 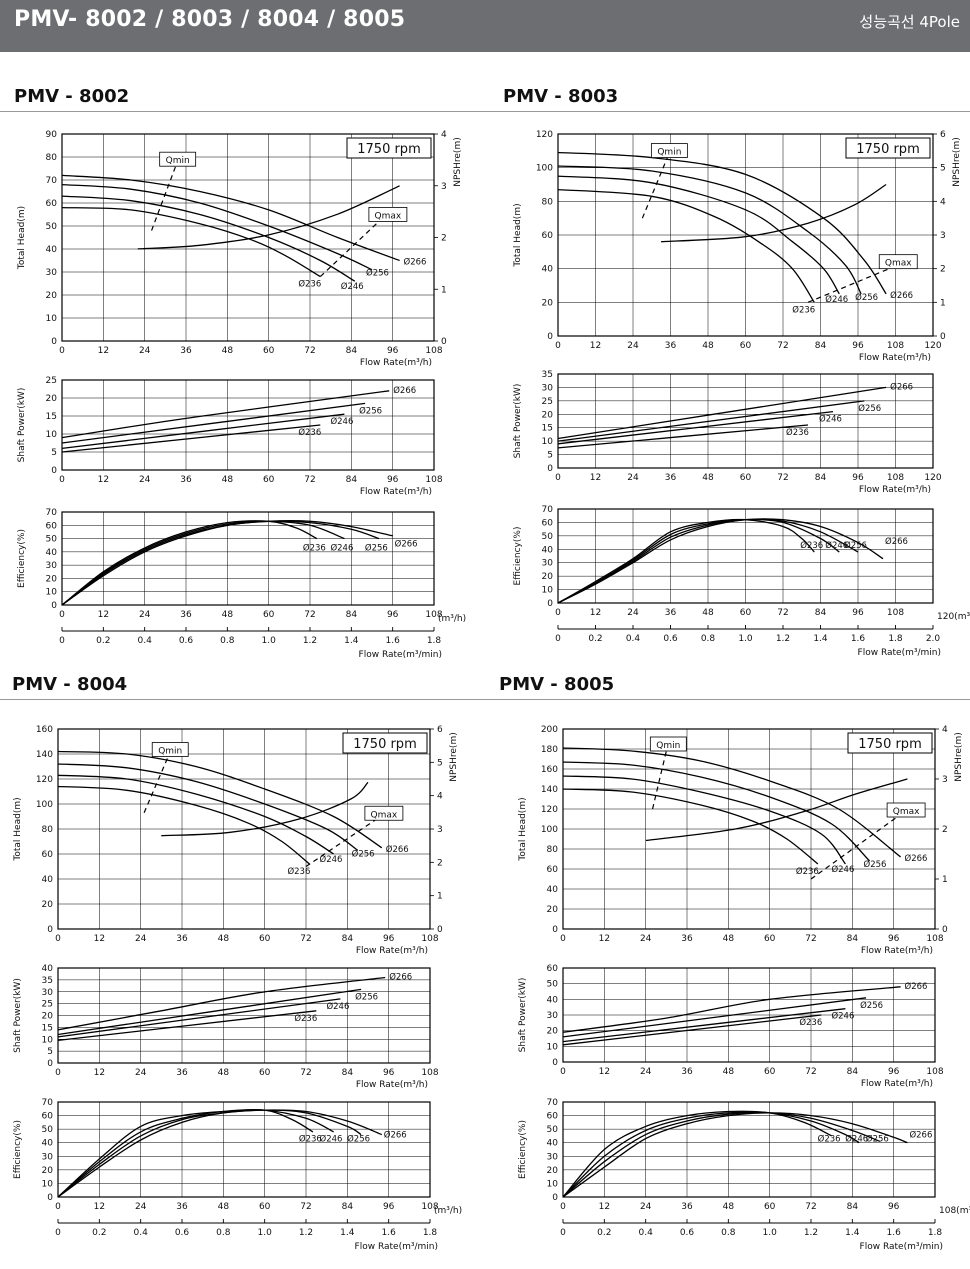 I want to click on x2-tick-label: 1.8, so click(x=935, y=1233).